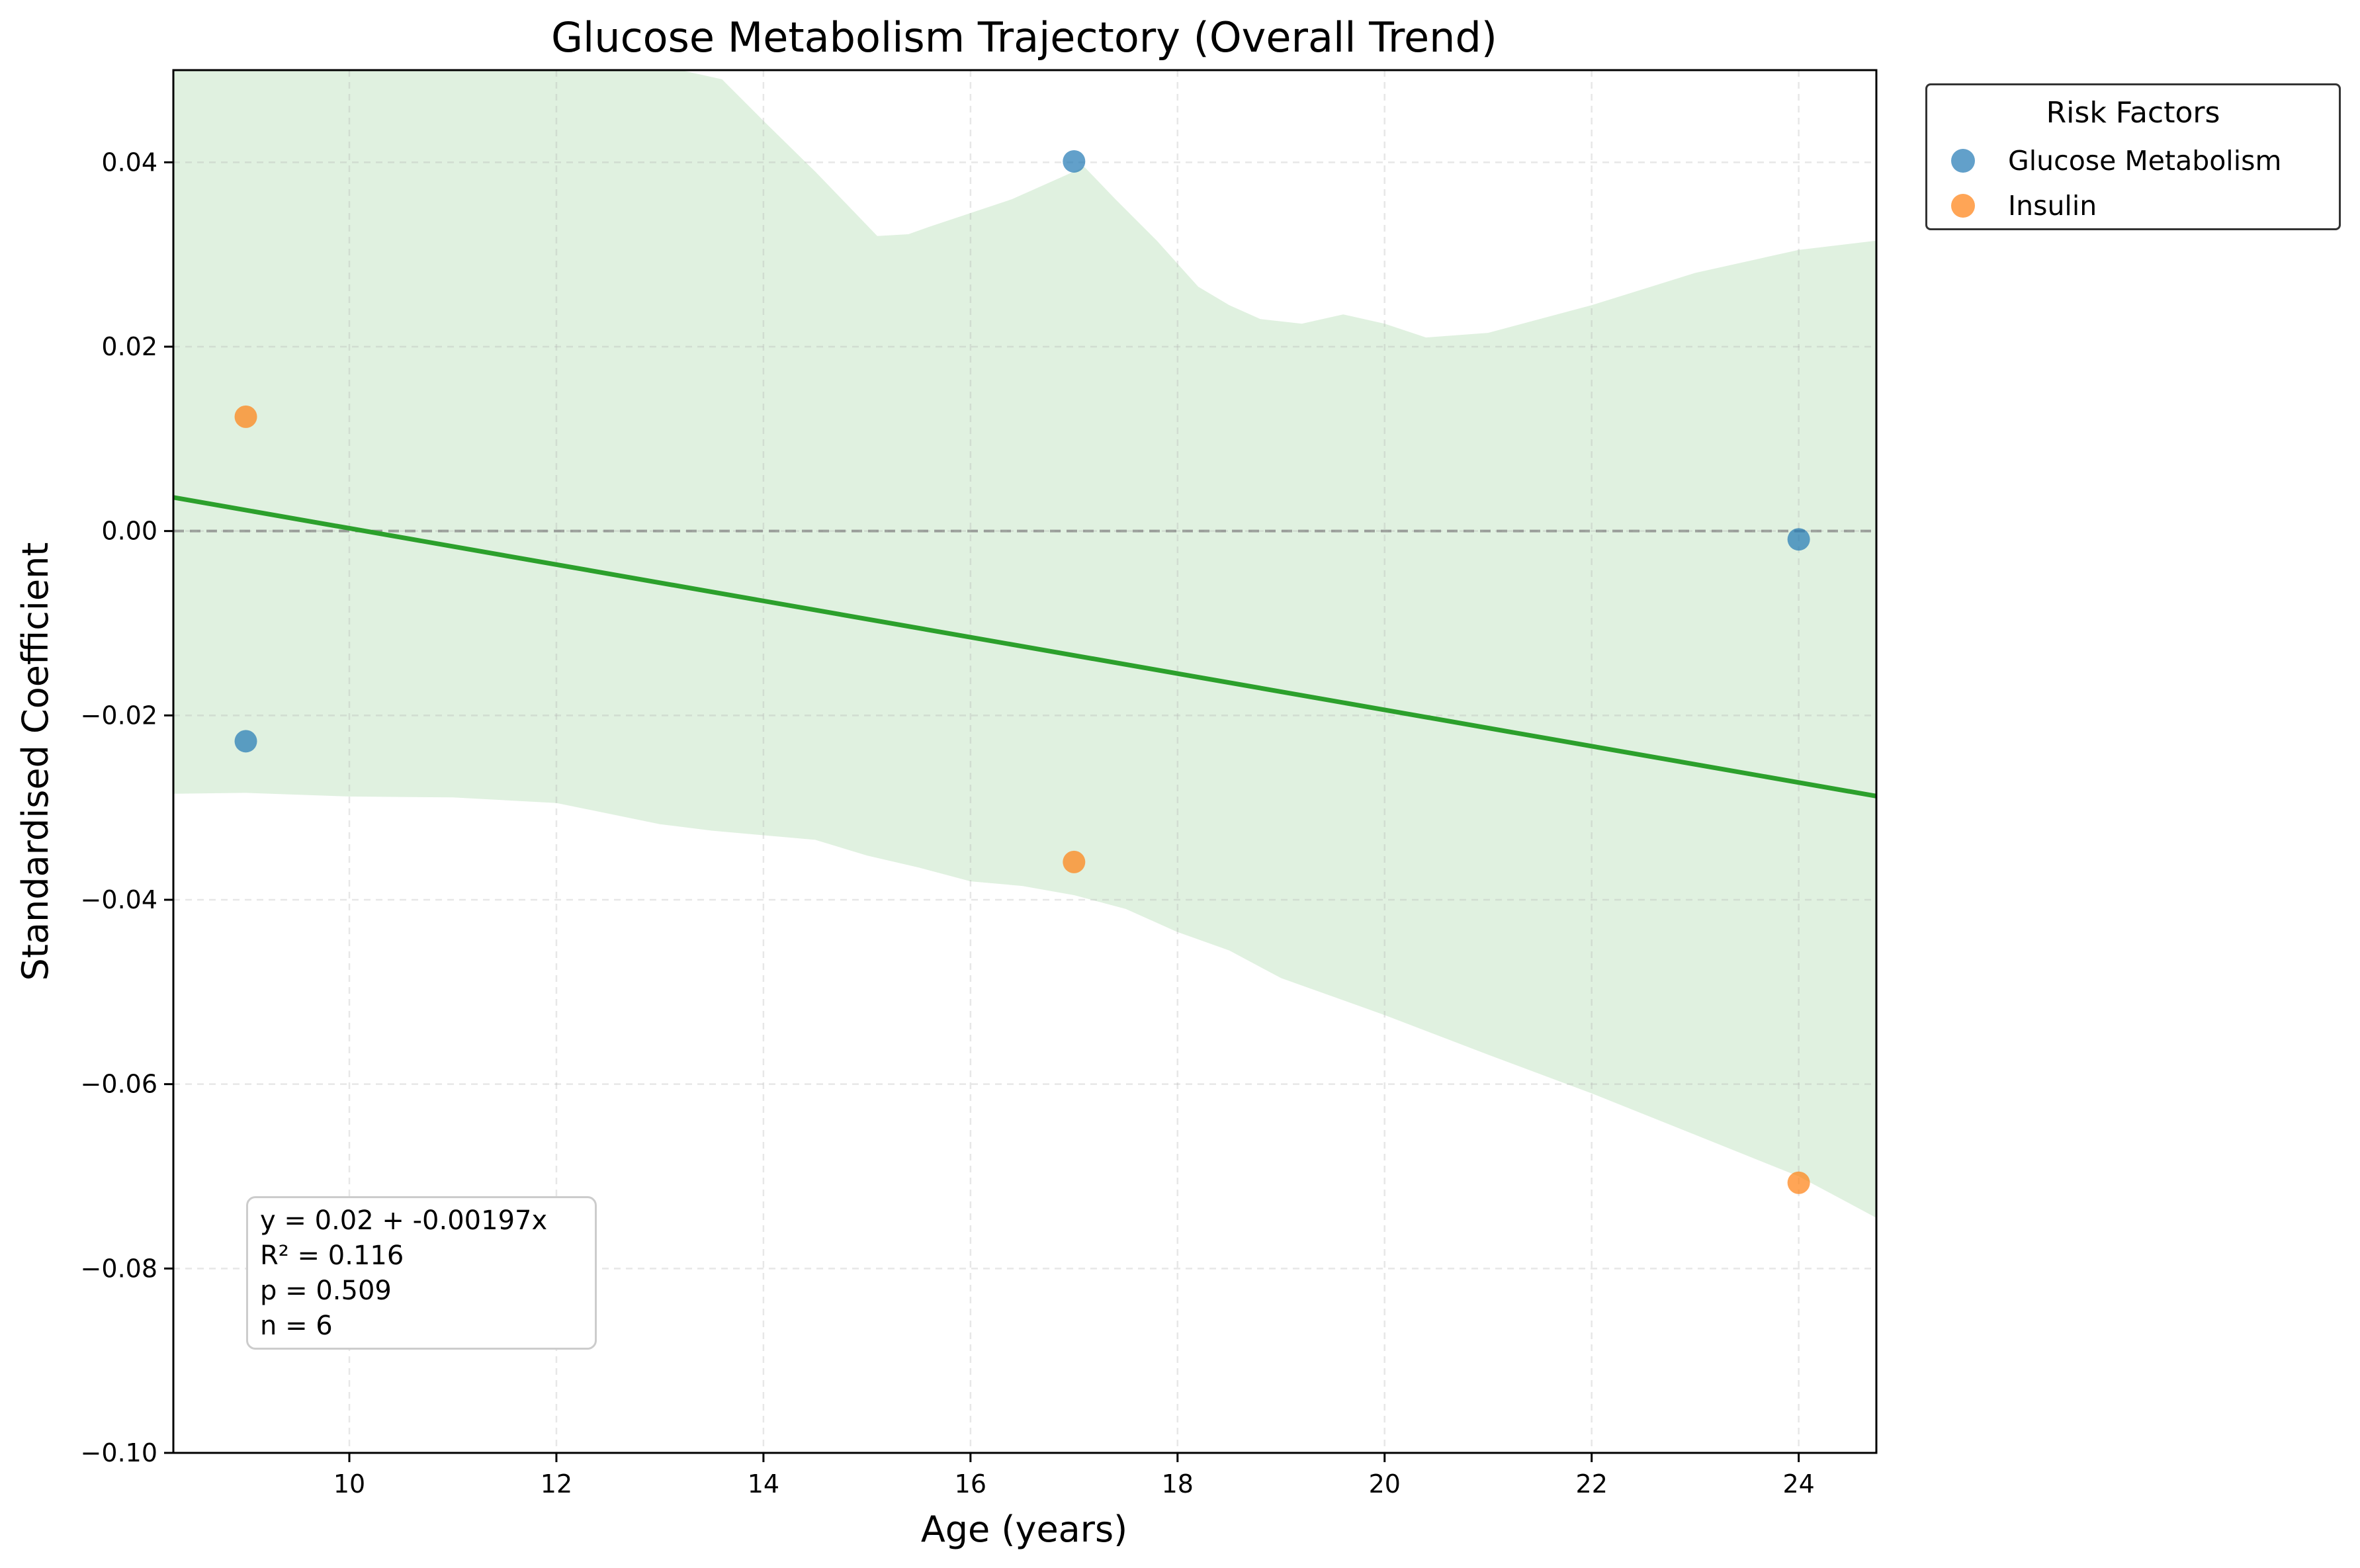  Describe the element at coordinates (332, 1256) in the screenshot. I see `r-squared-value: R² = 0.116` at that location.